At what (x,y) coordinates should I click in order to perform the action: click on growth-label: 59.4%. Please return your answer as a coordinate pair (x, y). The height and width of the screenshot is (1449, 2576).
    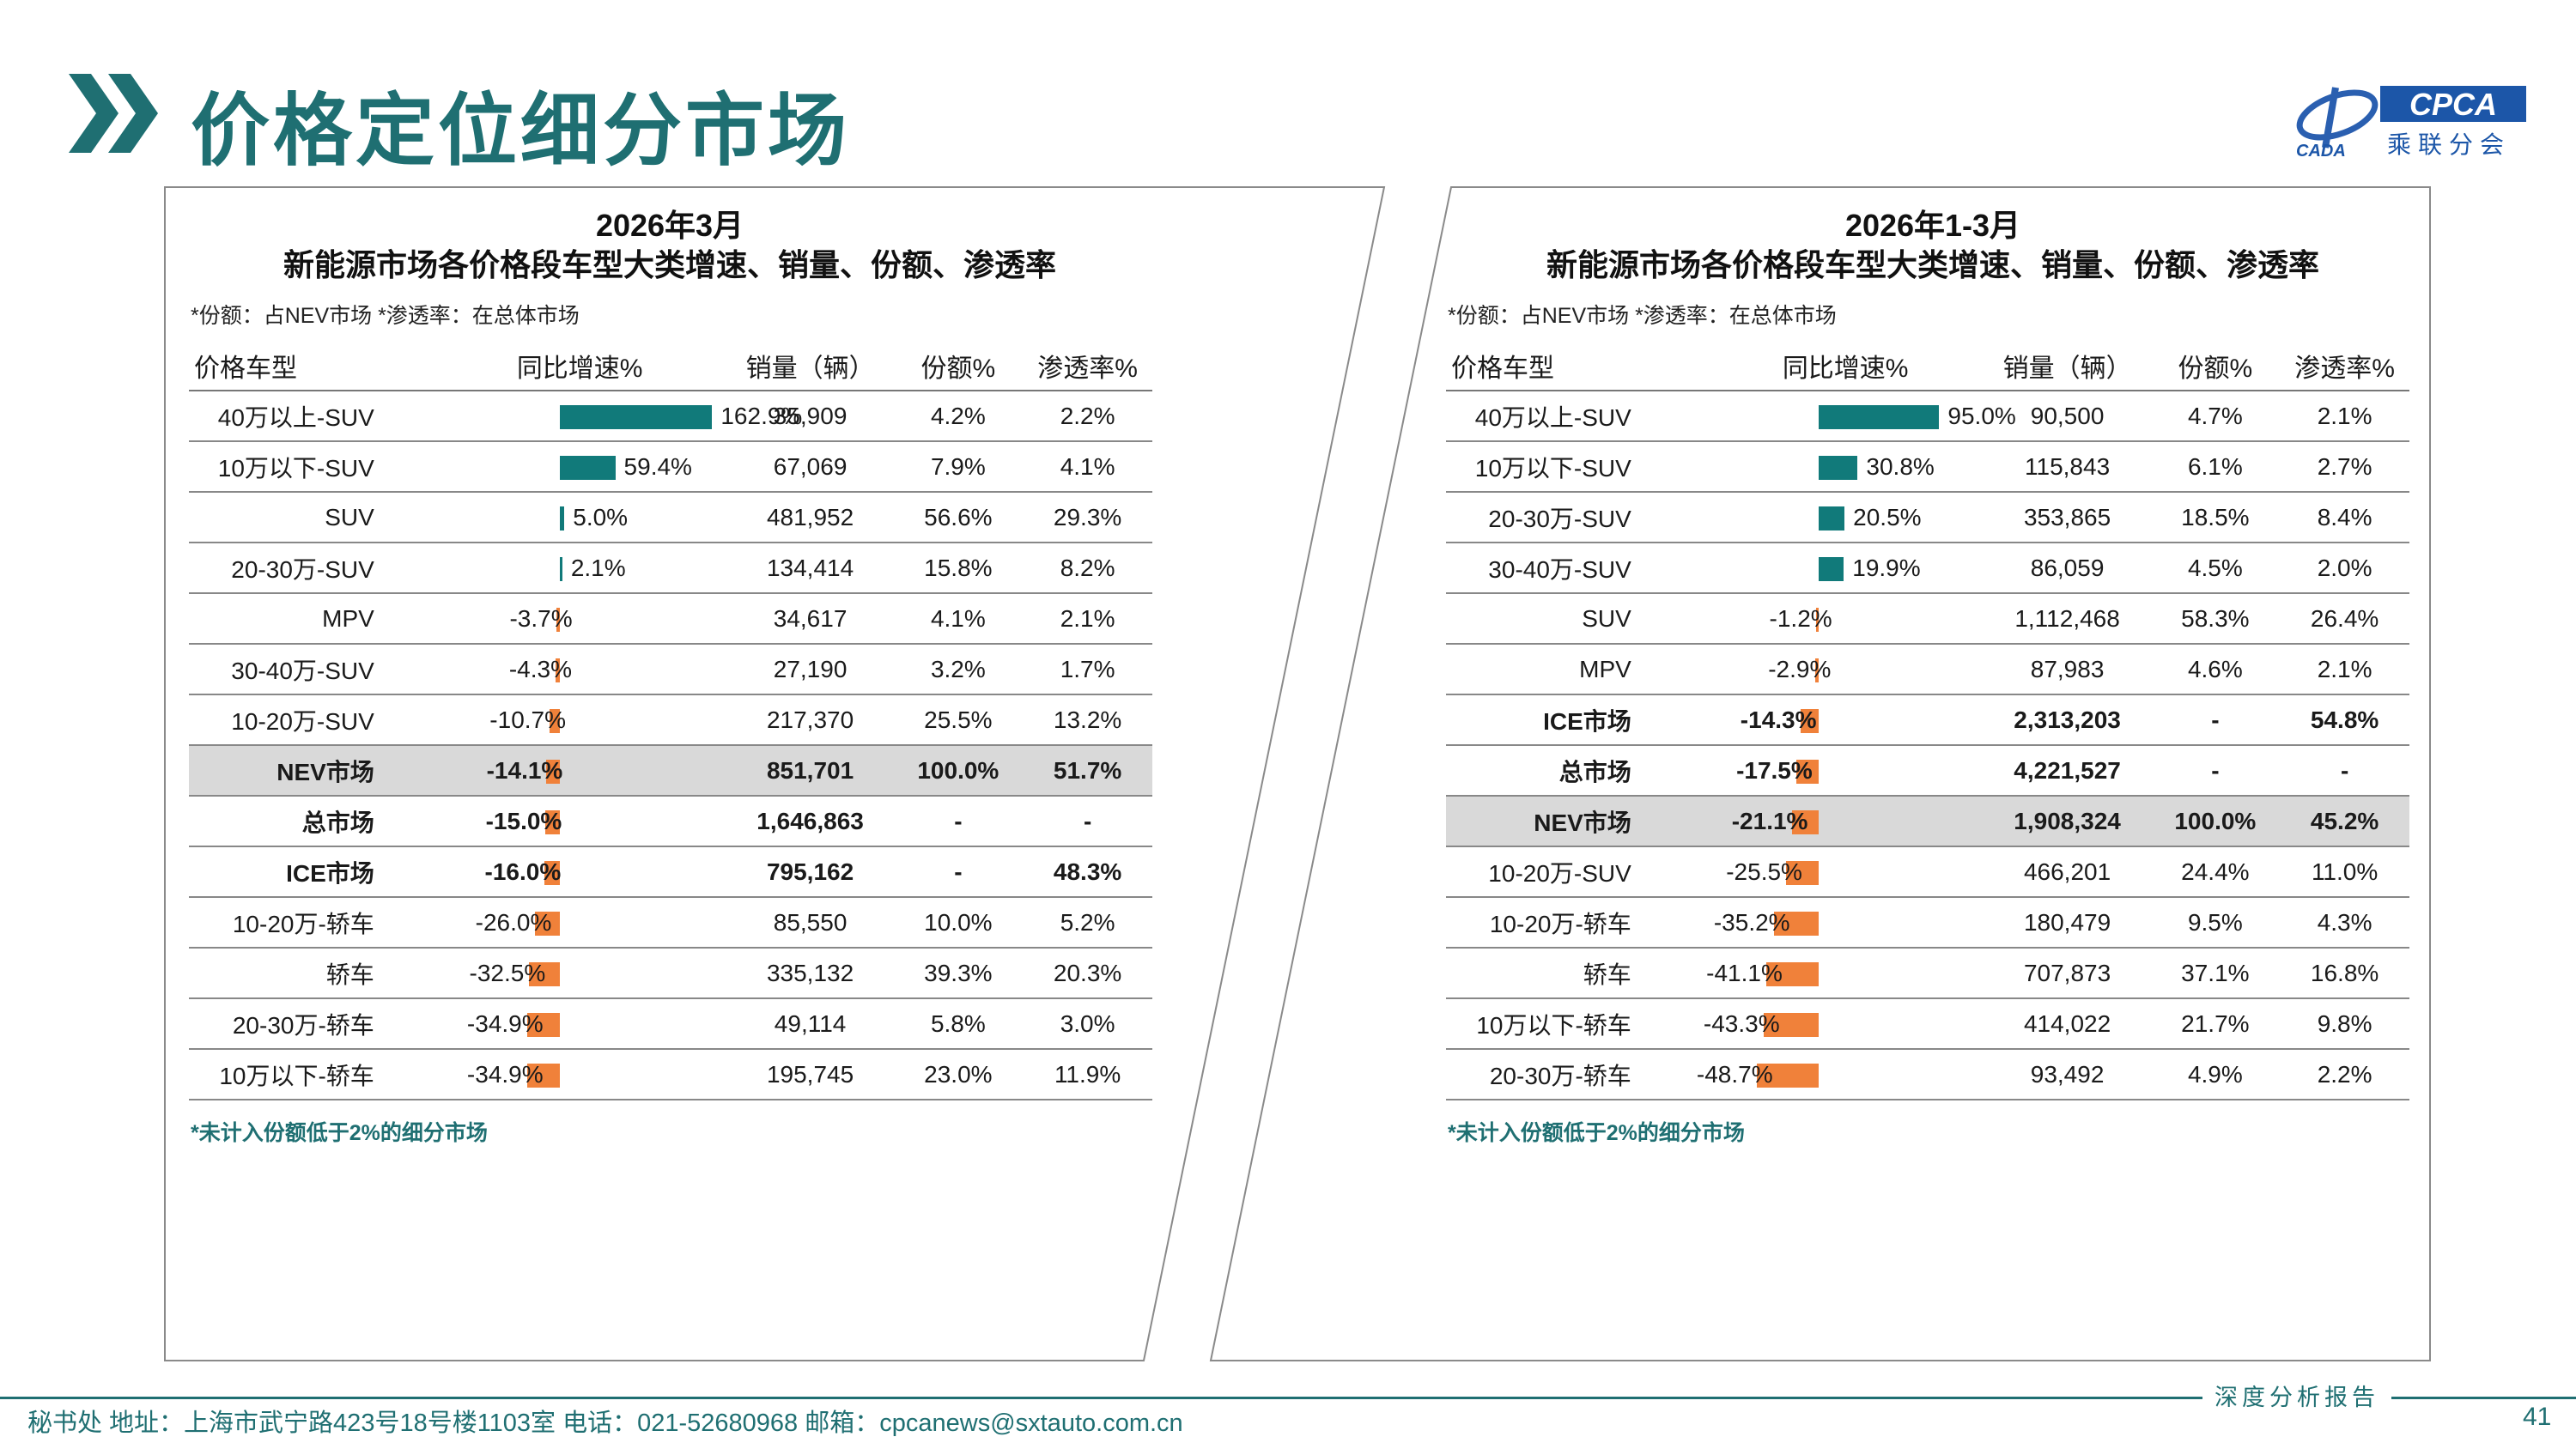
    Looking at the image, I should click on (658, 466).